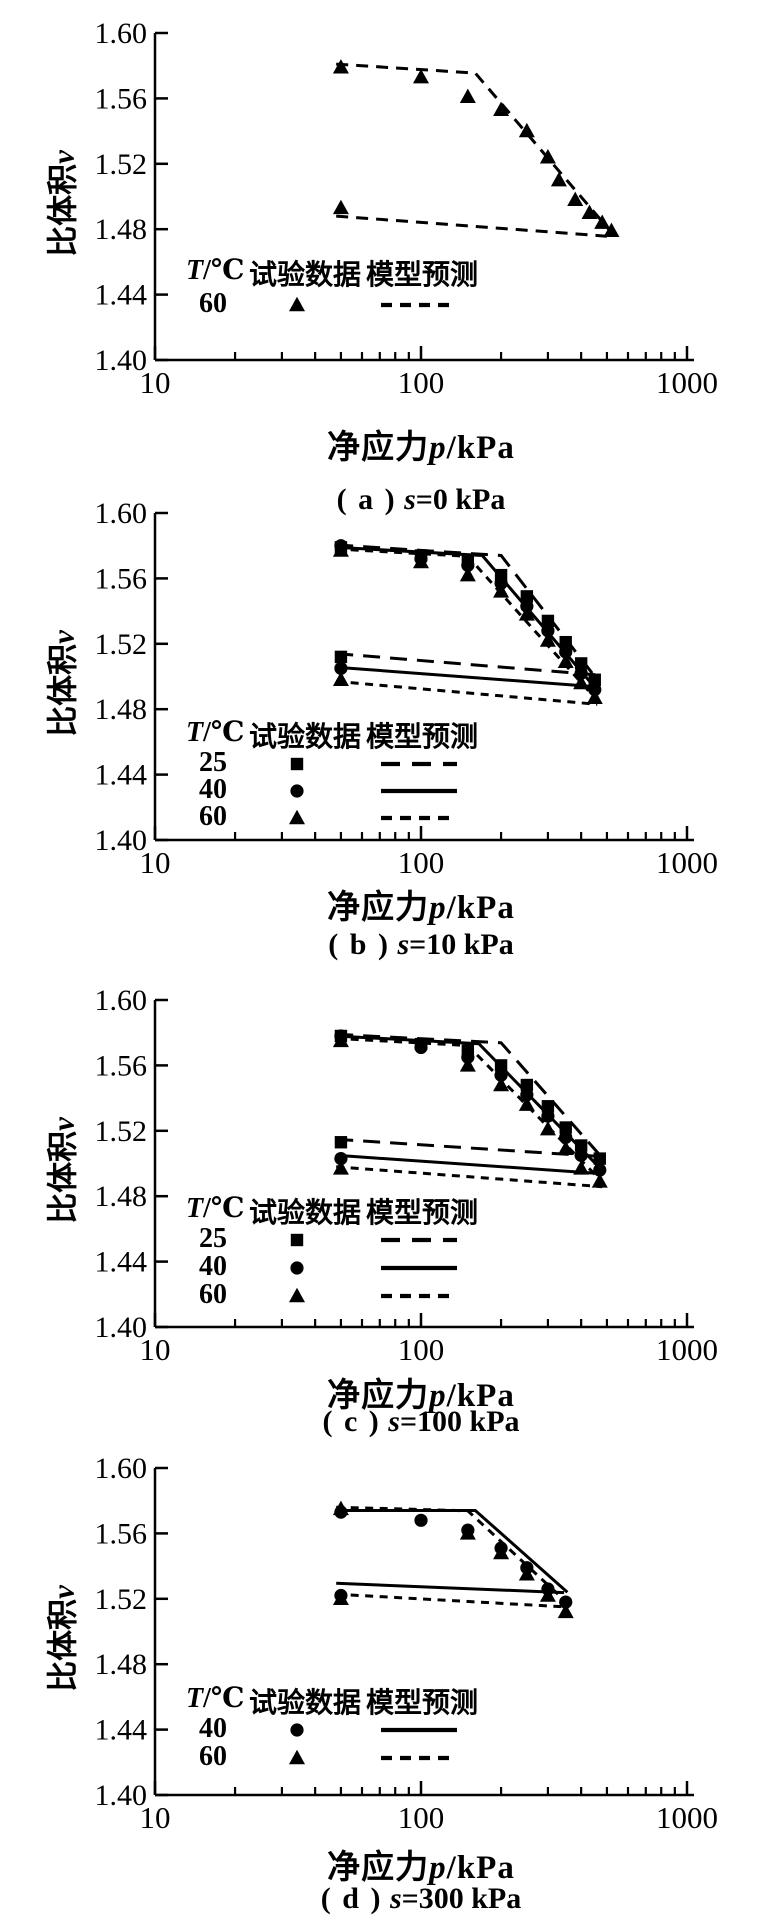 Image resolution: width=777 pixels, height=1929 pixels. What do you see at coordinates (452, 1551) in the screenshot?
I see `model-loading-line-40C` at bounding box center [452, 1551].